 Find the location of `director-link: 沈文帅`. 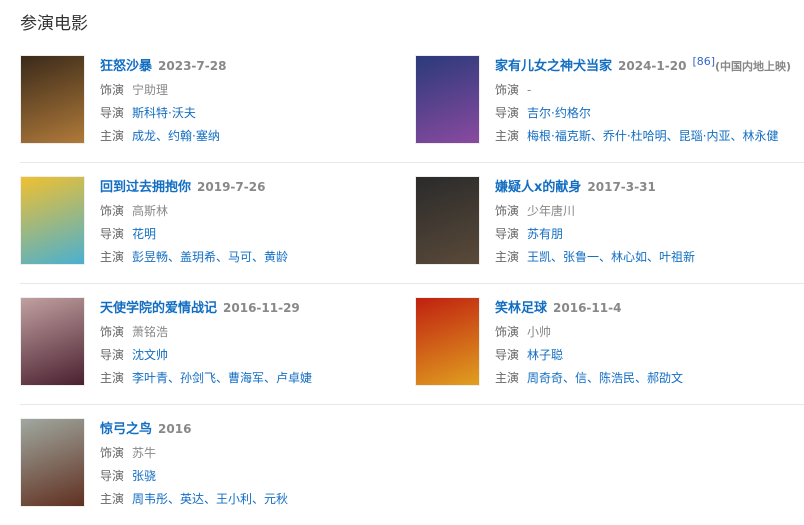

director-link: 沈文帅 is located at coordinates (150, 355).